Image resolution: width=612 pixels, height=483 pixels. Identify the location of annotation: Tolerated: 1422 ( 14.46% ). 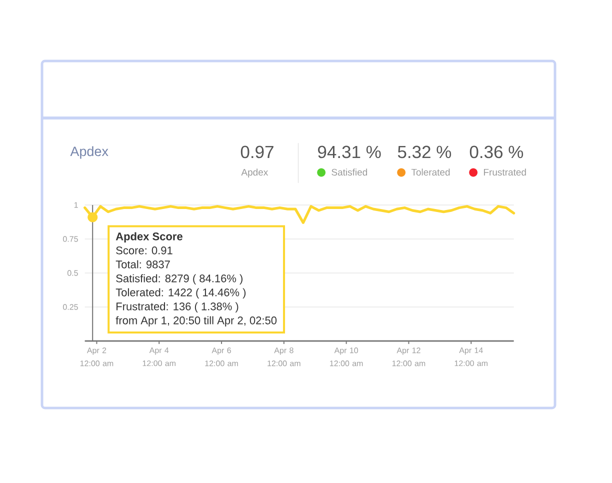
(181, 293).